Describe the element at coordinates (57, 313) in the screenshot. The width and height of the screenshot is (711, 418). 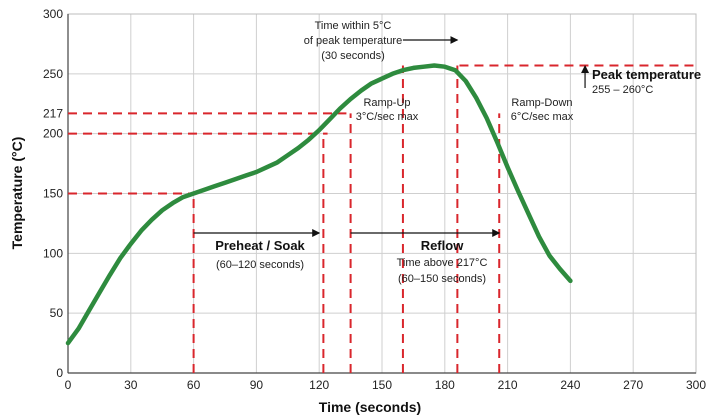
I see `y-tick-label: 50` at that location.